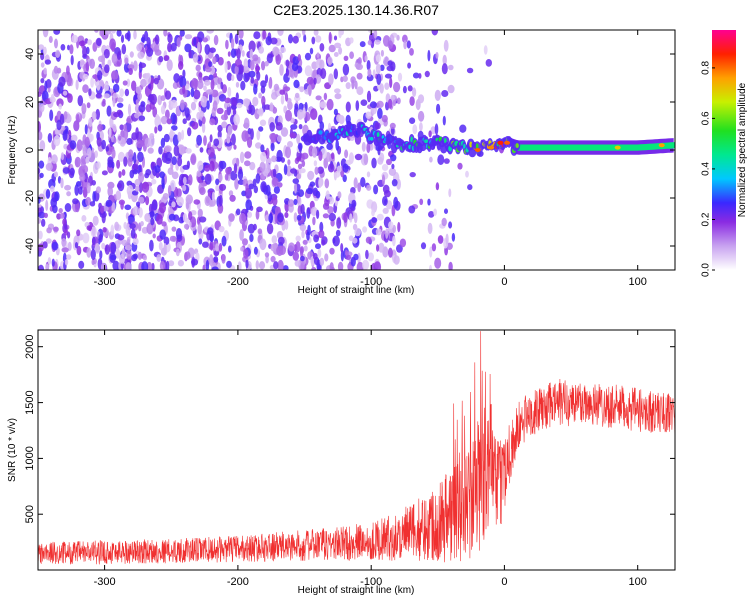  Describe the element at coordinates (638, 282) in the screenshot. I see `x-tick-label: 100` at that location.